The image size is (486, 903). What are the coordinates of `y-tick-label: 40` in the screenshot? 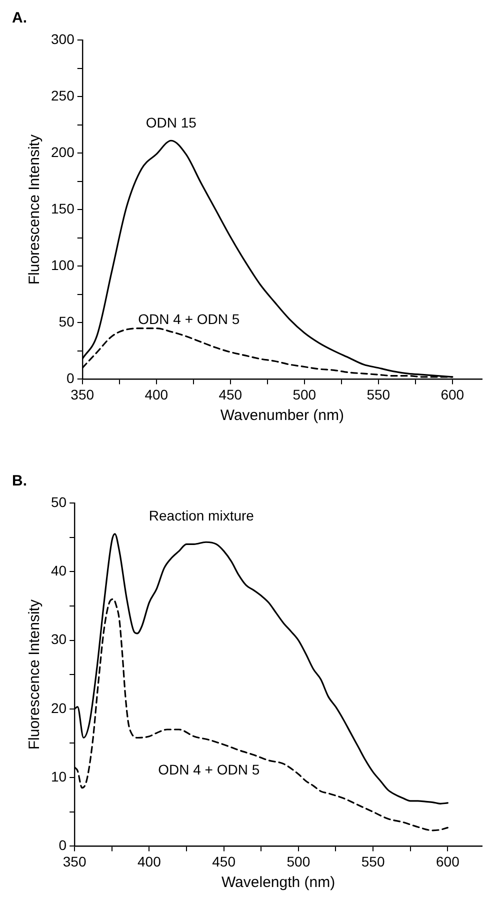 It's located at (58, 570).